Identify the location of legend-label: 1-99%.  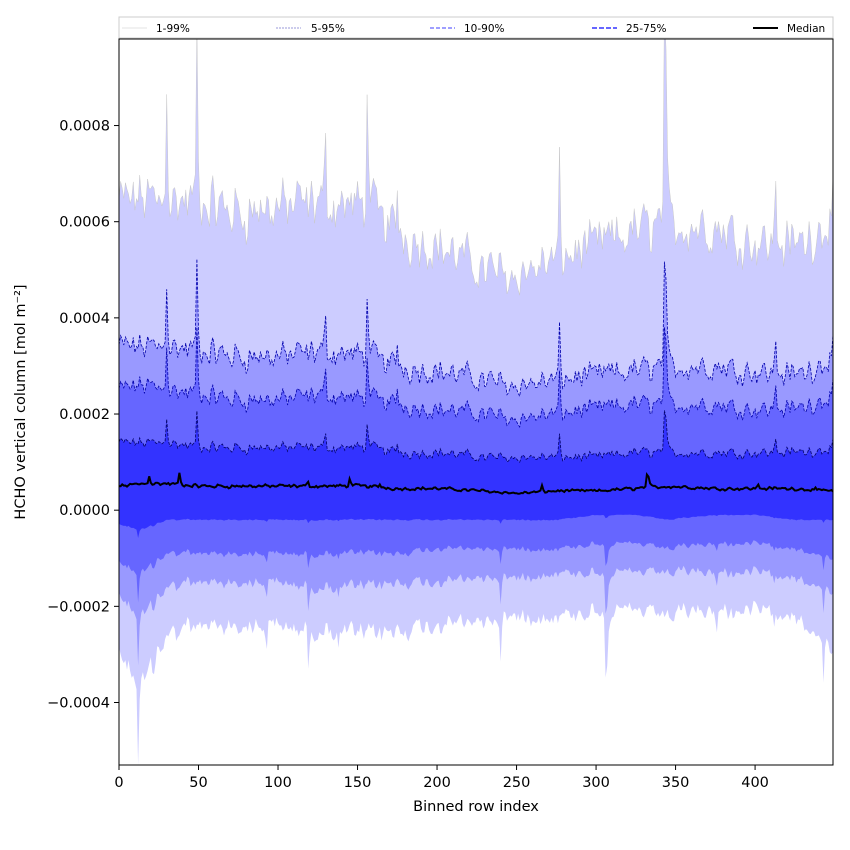
(173, 29).